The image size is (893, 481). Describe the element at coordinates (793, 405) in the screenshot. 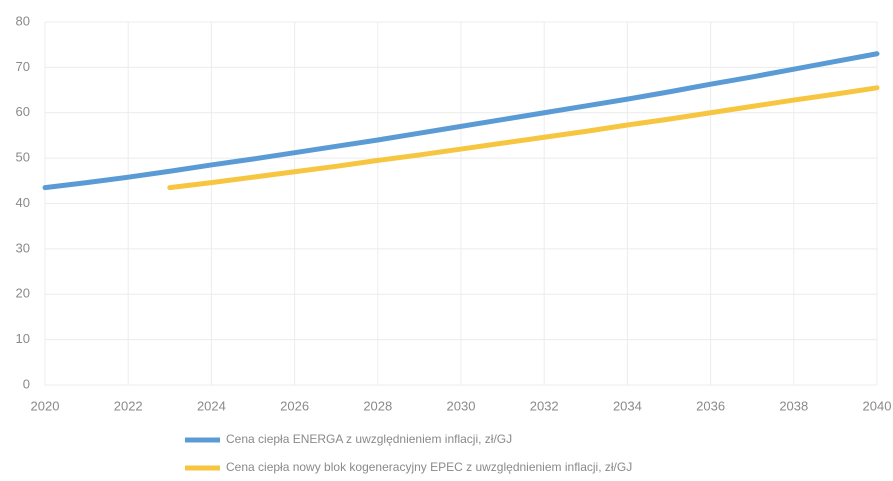

I see `x-tick-label: 2038` at that location.